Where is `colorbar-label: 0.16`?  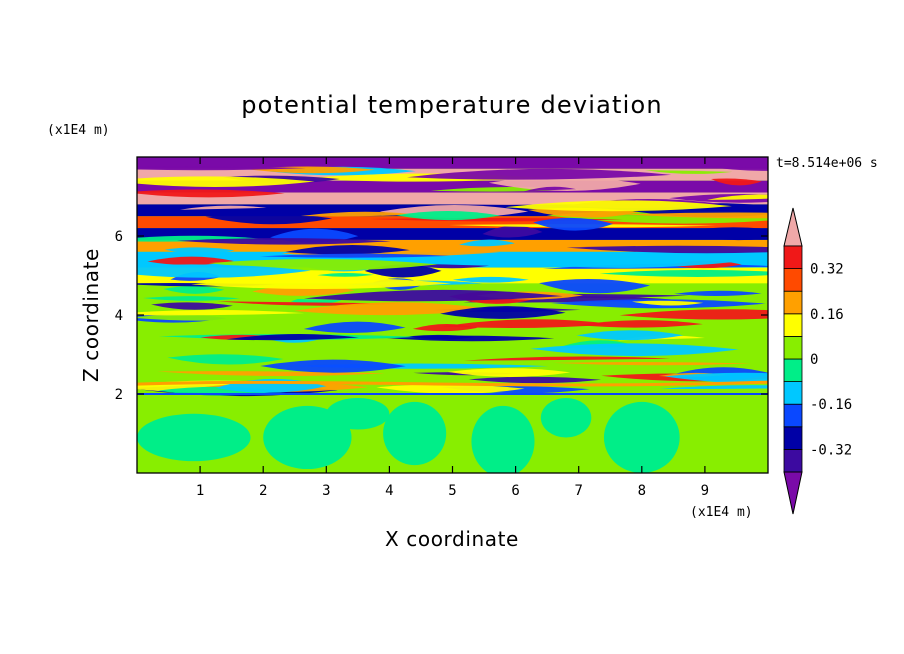 colorbar-label: 0.16 is located at coordinates (827, 315).